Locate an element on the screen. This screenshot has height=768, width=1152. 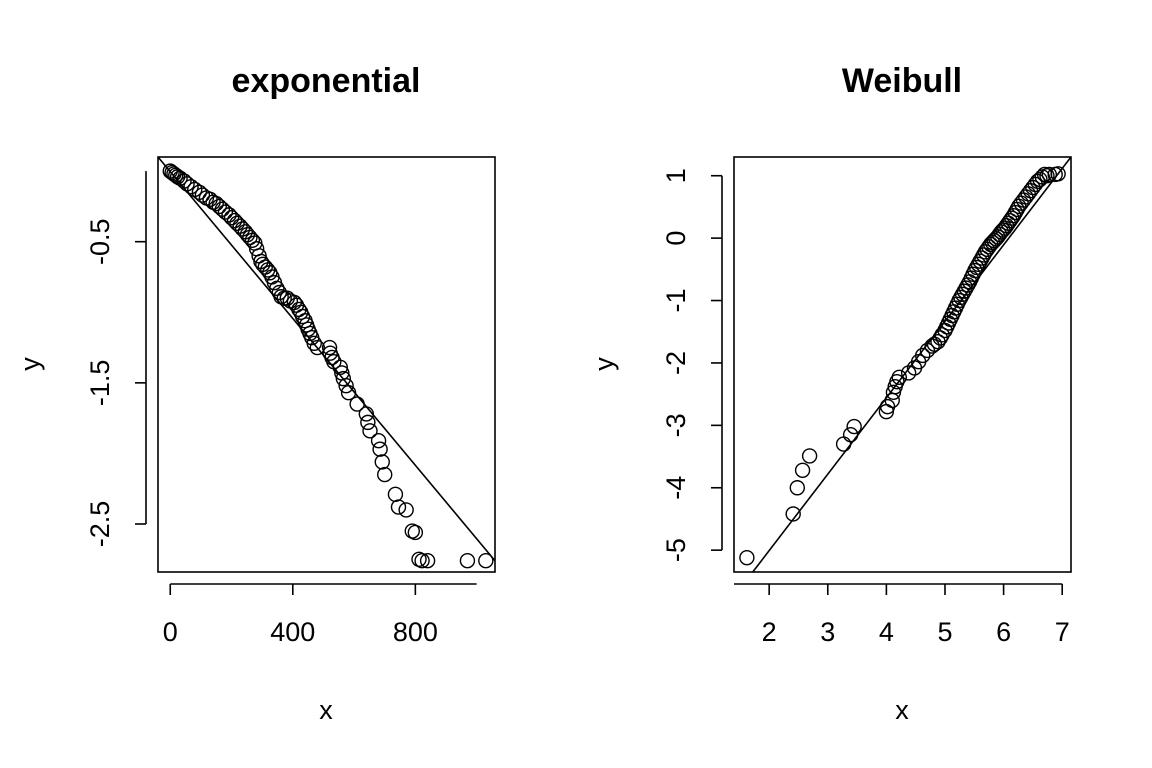
x-tick-label: 400 is located at coordinates (292, 632).